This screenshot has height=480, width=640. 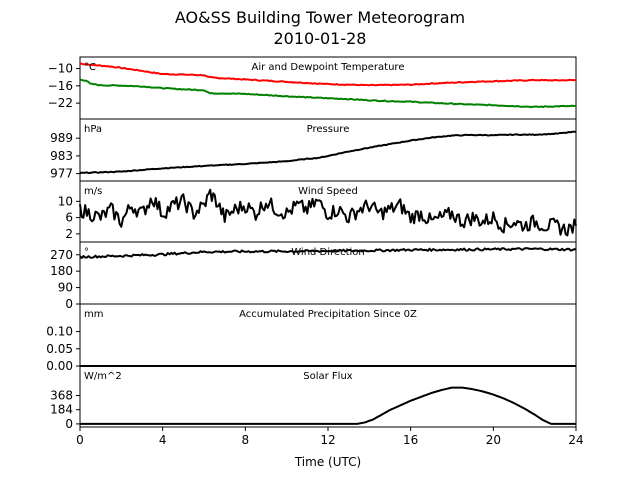 What do you see at coordinates (61, 255) in the screenshot?
I see `y-tick-label: 270` at bounding box center [61, 255].